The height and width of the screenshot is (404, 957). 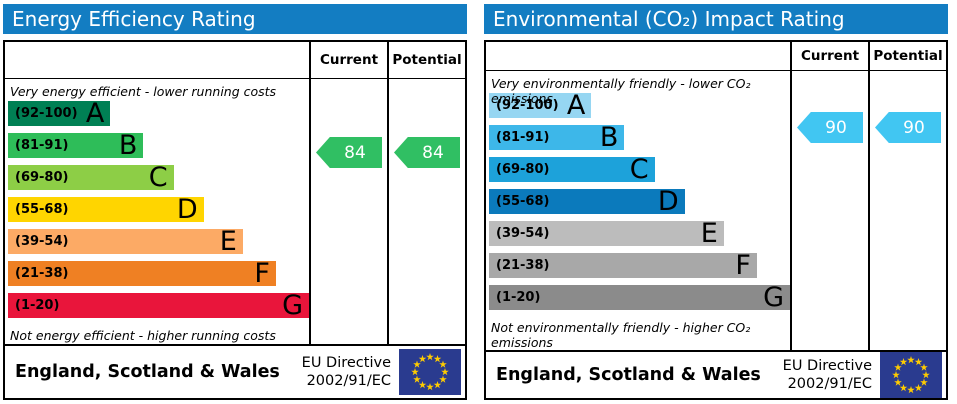 I want to click on energy-band-e: (39-54) E, so click(x=125, y=241).